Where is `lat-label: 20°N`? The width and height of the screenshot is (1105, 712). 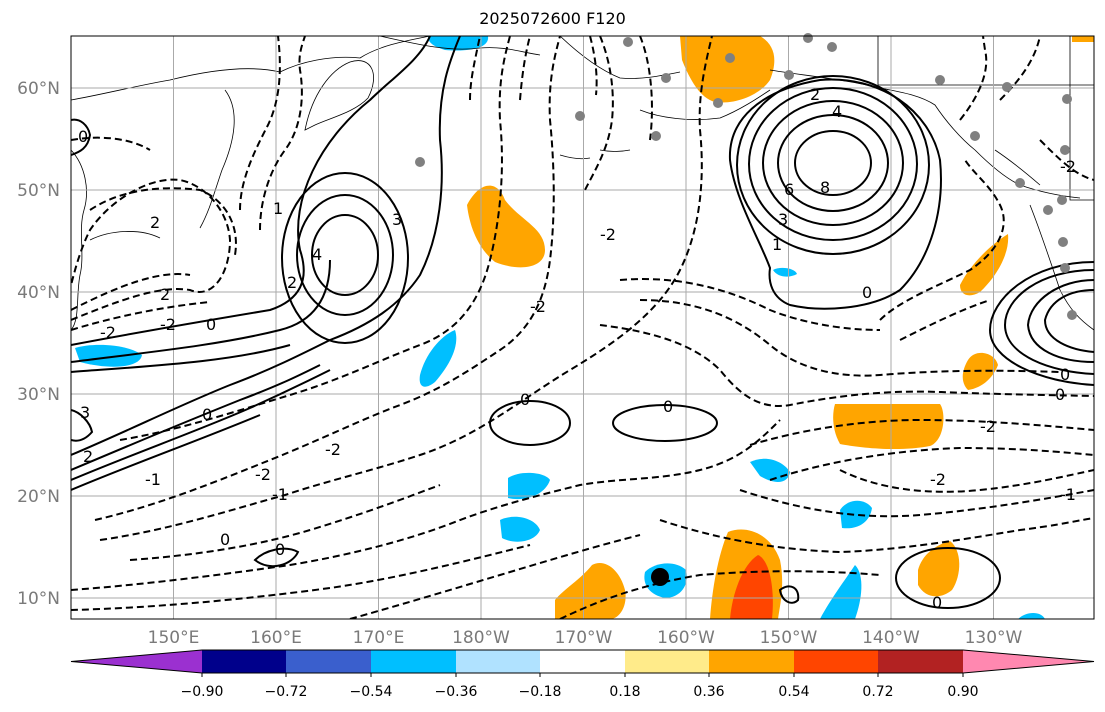
lat-label: 20°N is located at coordinates (38, 497).